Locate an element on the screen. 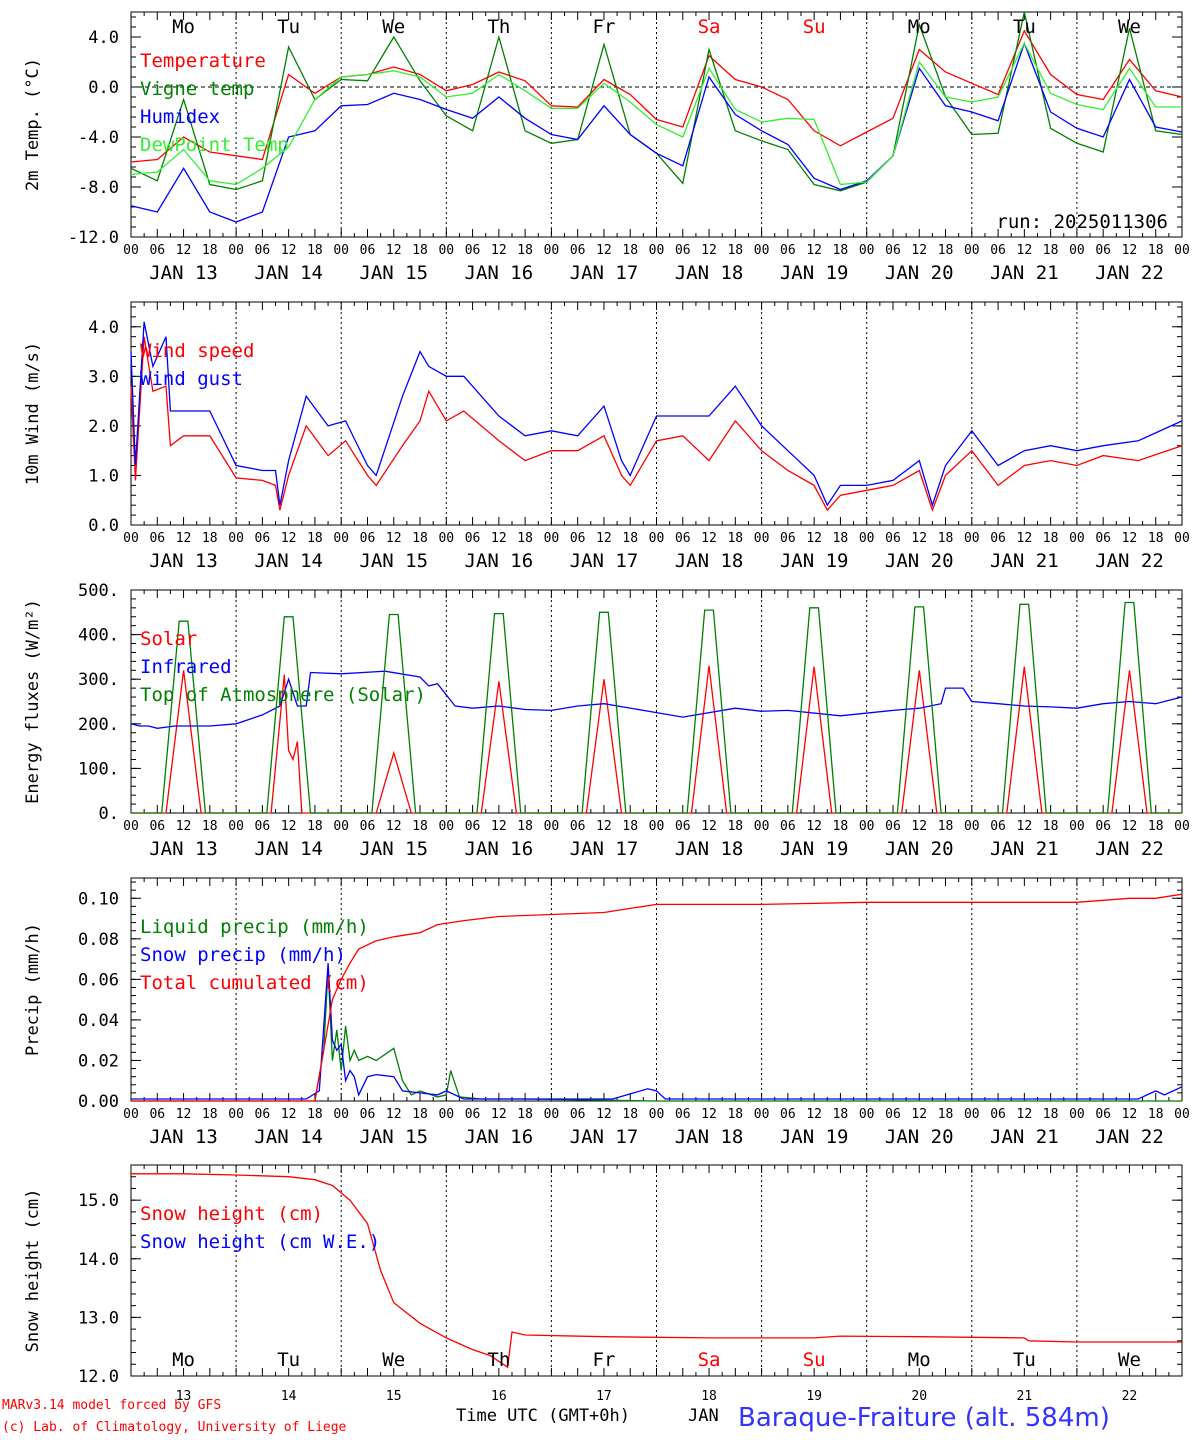 The width and height of the screenshot is (1194, 1440). day-number-label: 18 is located at coordinates (709, 1396).